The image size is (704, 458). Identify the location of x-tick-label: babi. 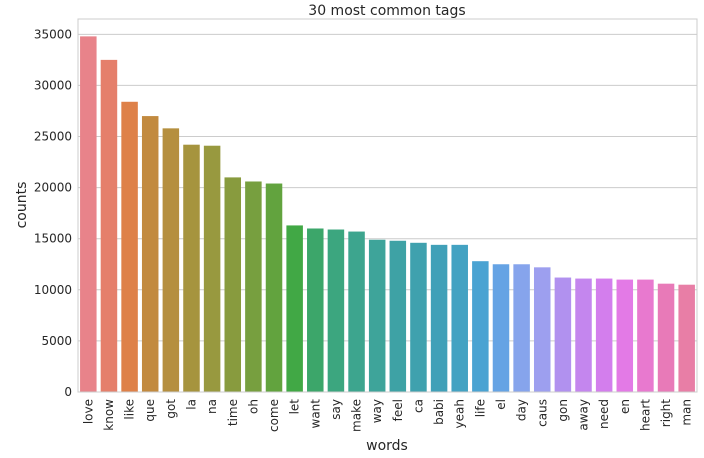
(439, 412).